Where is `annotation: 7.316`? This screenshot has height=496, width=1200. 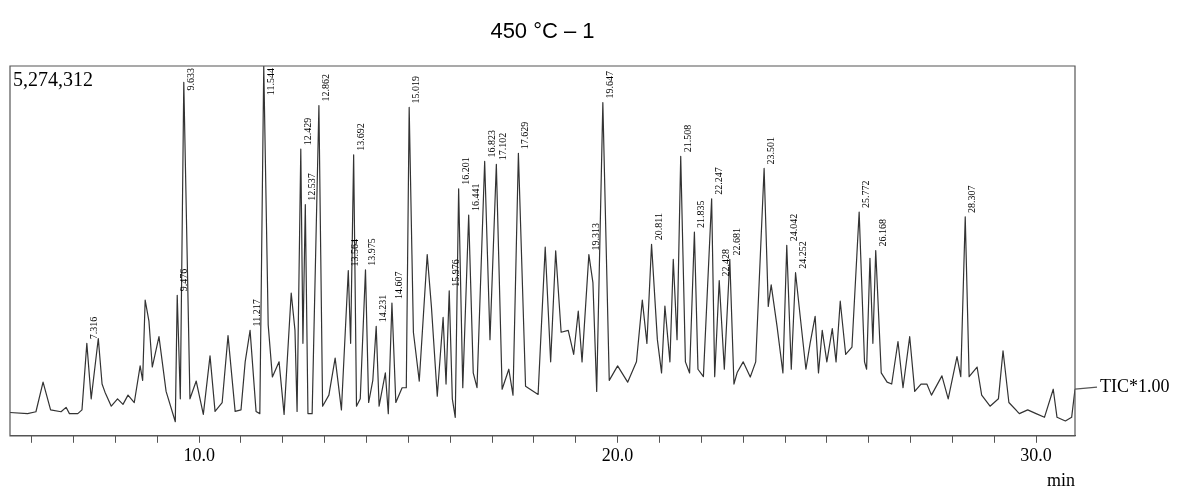 annotation: 7.316 is located at coordinates (93, 328).